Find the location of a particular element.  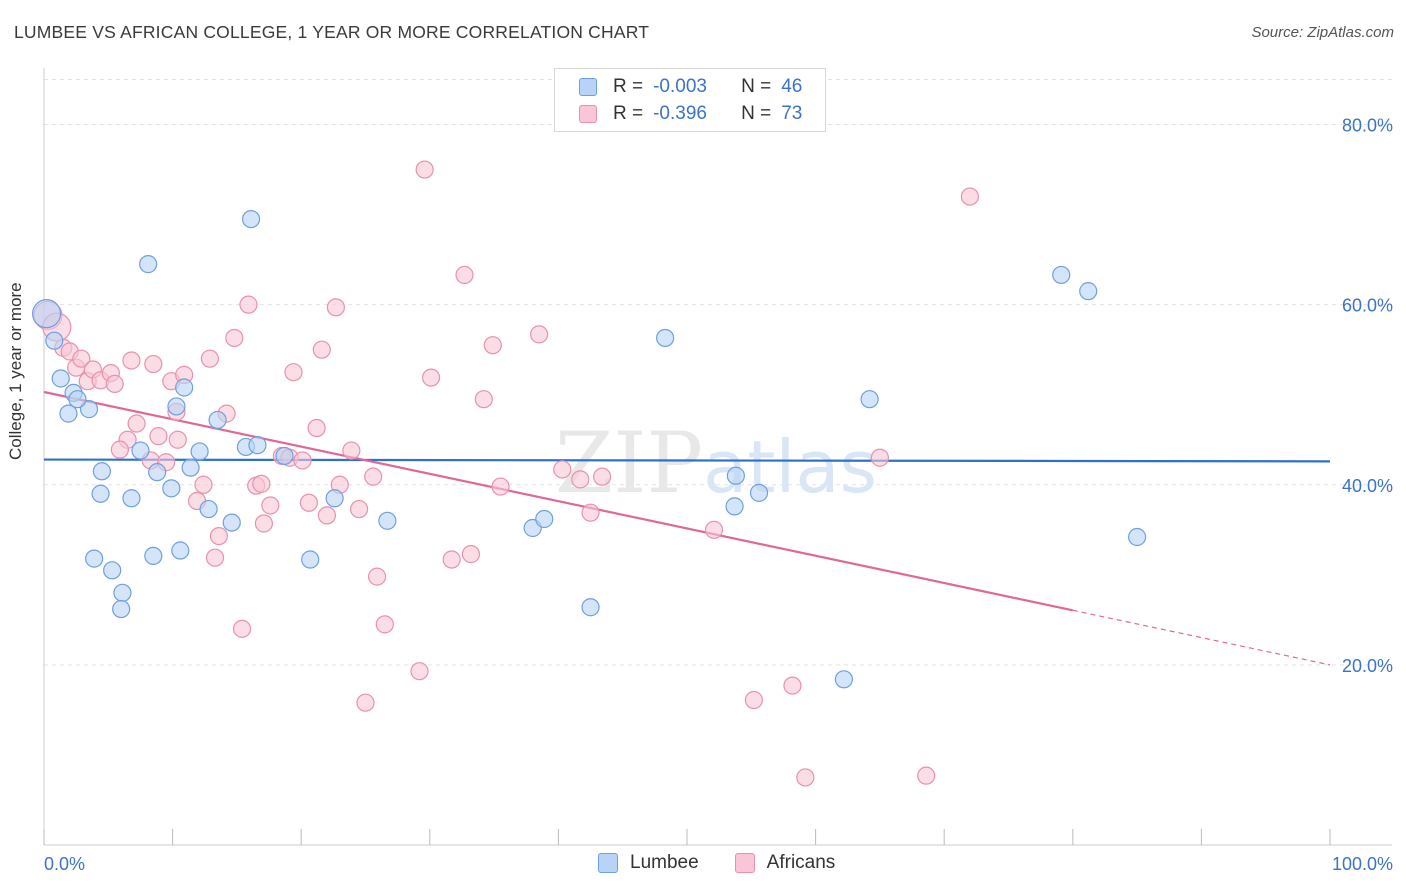

series-legend-lumbee: Lumbee is located at coordinates (648, 863).